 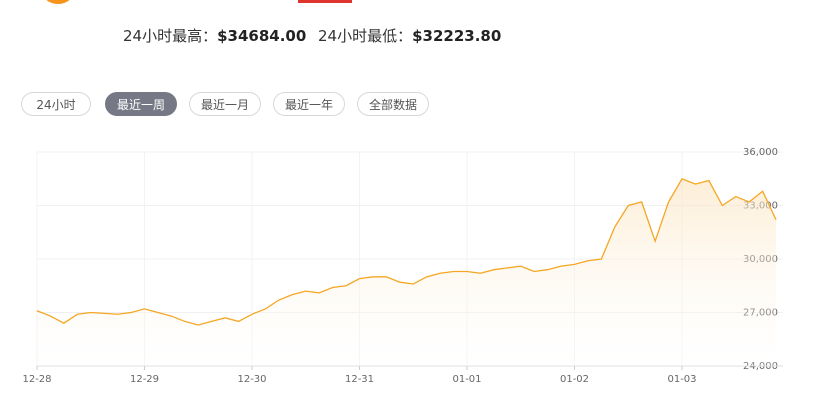 I want to click on stat-label: 24小时最低：, so click(x=365, y=36).